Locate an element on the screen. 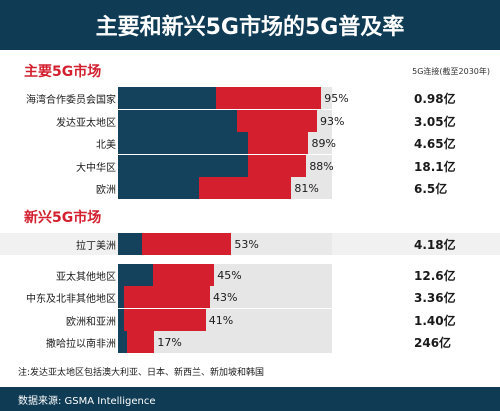 This screenshot has width=500, height=411. bar-row: 大中华区 88% 18.1亿 is located at coordinates (250, 166).